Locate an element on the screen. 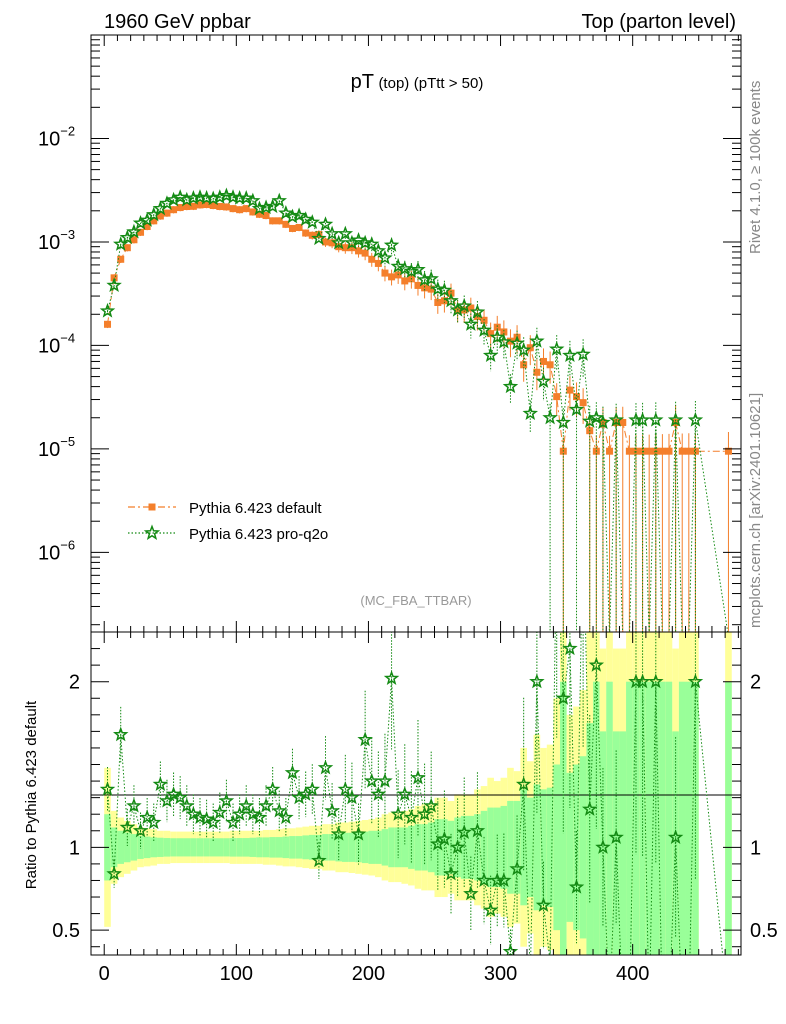 The width and height of the screenshot is (786, 1024). x-tick-label: 400 is located at coordinates (632, 974).